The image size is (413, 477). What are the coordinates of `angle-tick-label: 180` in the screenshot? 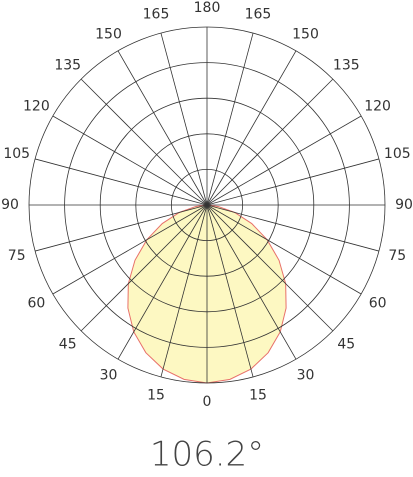 It's located at (207, 8).